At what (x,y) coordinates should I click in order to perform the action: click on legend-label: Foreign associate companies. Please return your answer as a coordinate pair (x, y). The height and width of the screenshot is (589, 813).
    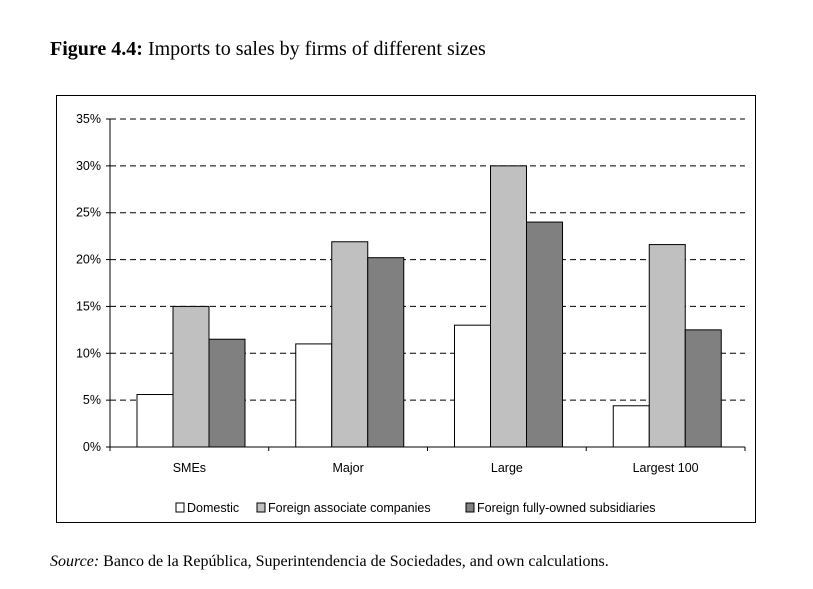
    Looking at the image, I should click on (349, 508).